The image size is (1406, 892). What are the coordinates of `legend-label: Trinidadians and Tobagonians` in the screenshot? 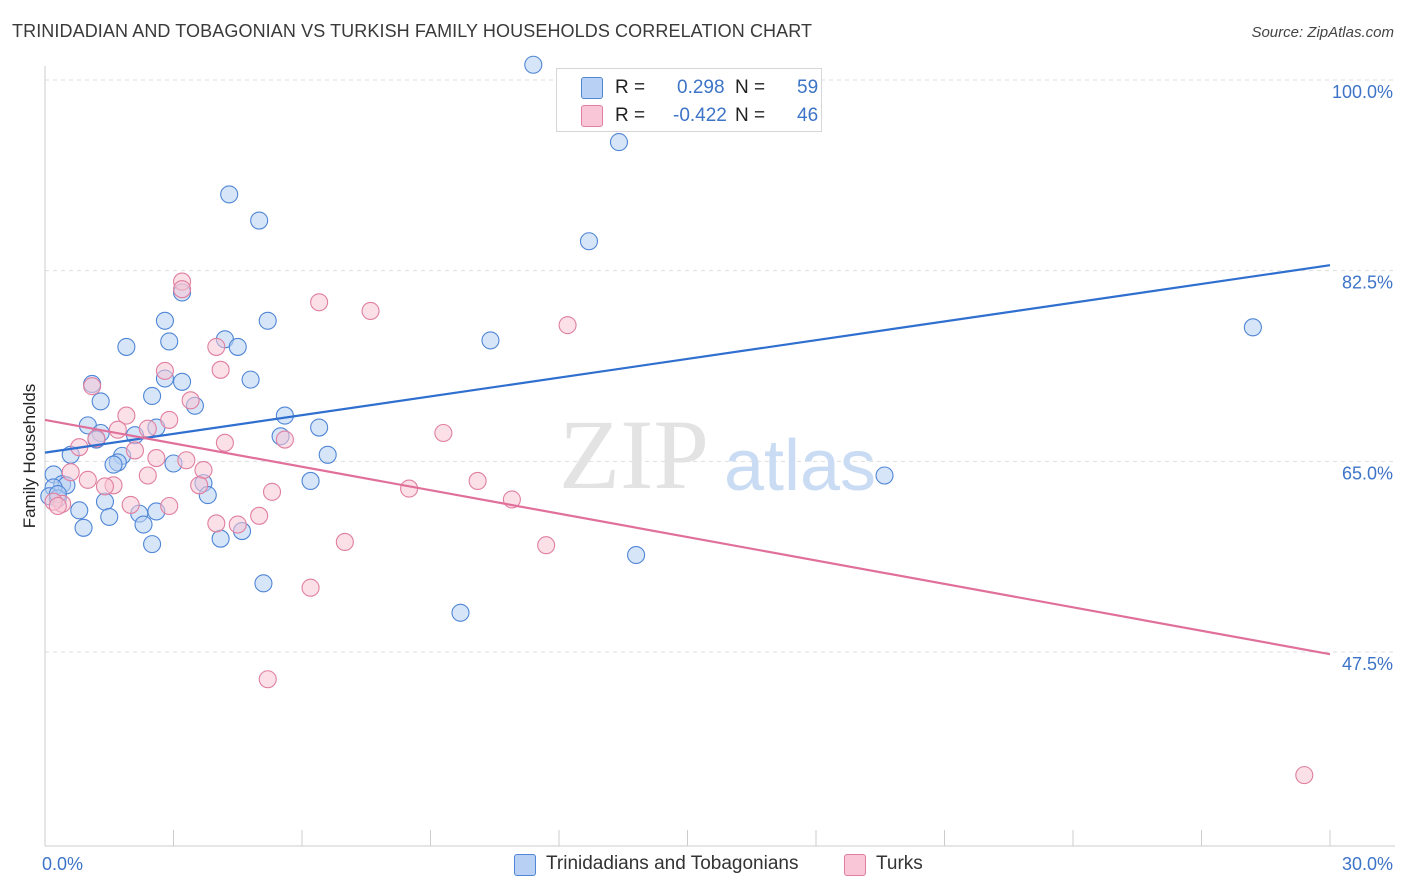 It's located at (672, 863).